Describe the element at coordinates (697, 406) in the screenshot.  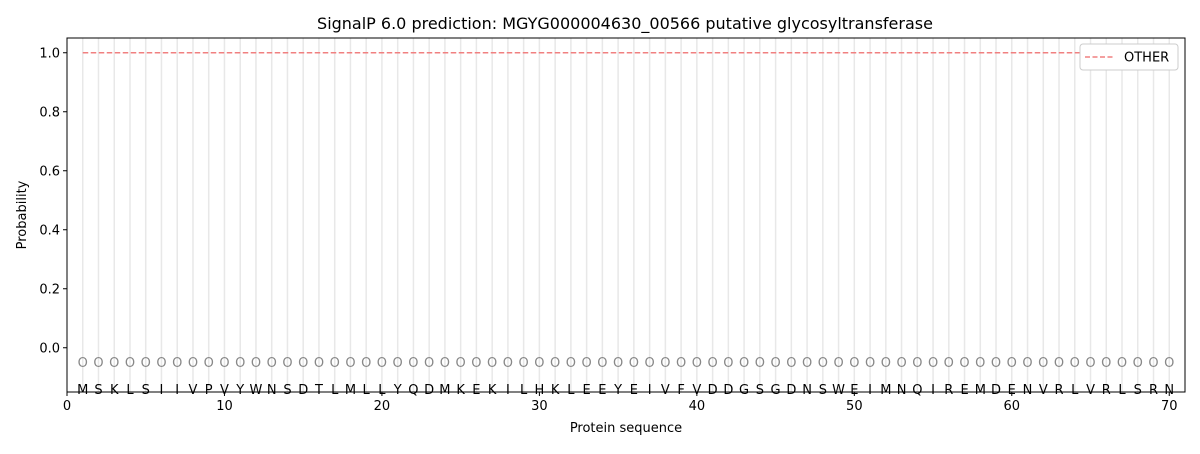
I see `x-tick-label: 40` at that location.